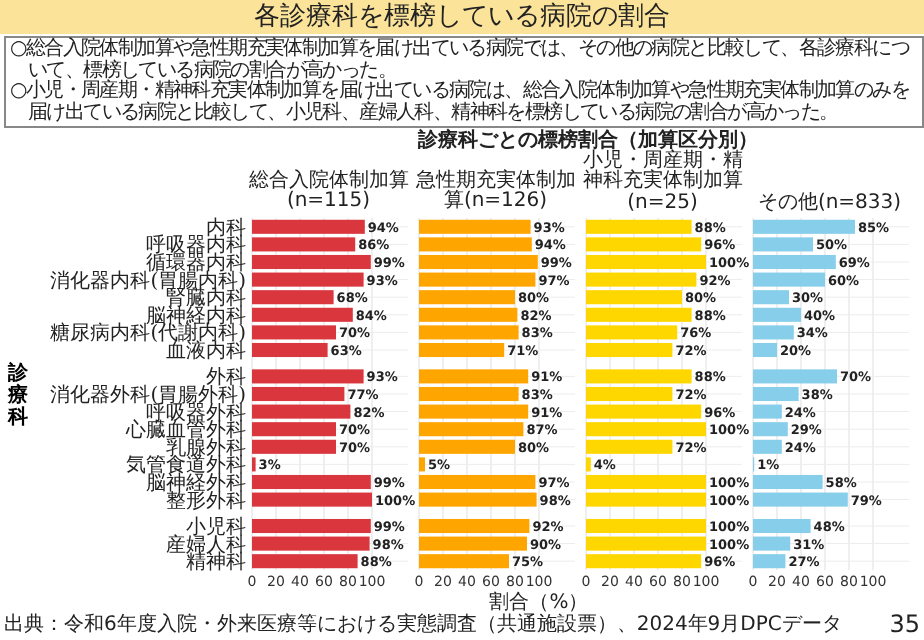 This screenshot has height=640, width=924. I want to click on x-axis-title: 割合（%）, so click(539, 602).